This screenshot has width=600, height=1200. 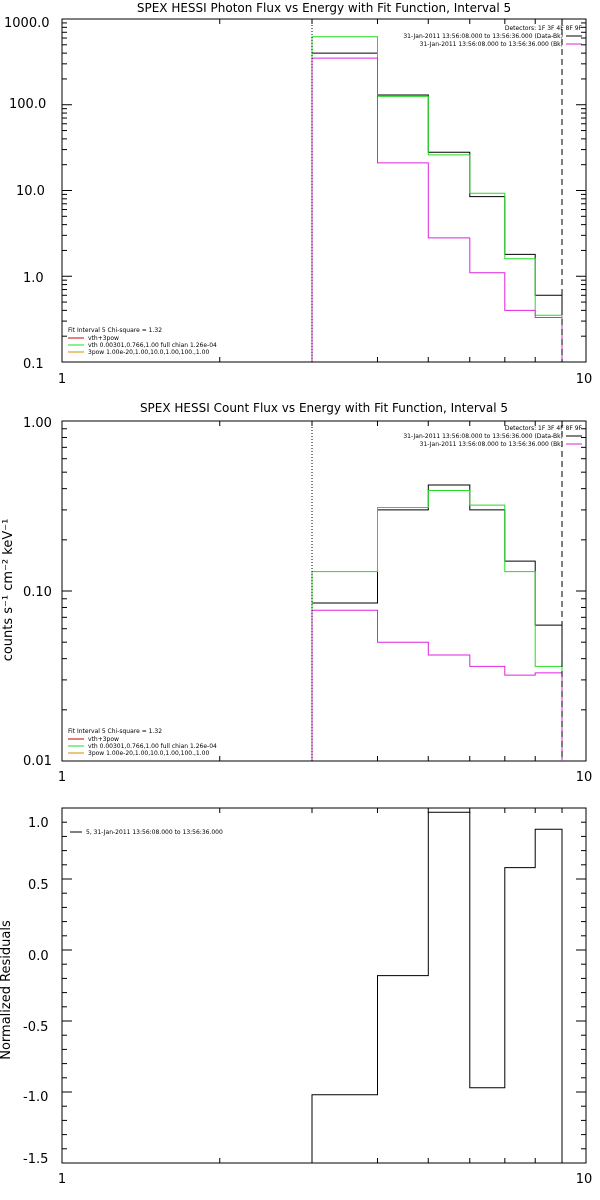 I want to click on y-tick-label: 0.10, so click(x=37, y=592).